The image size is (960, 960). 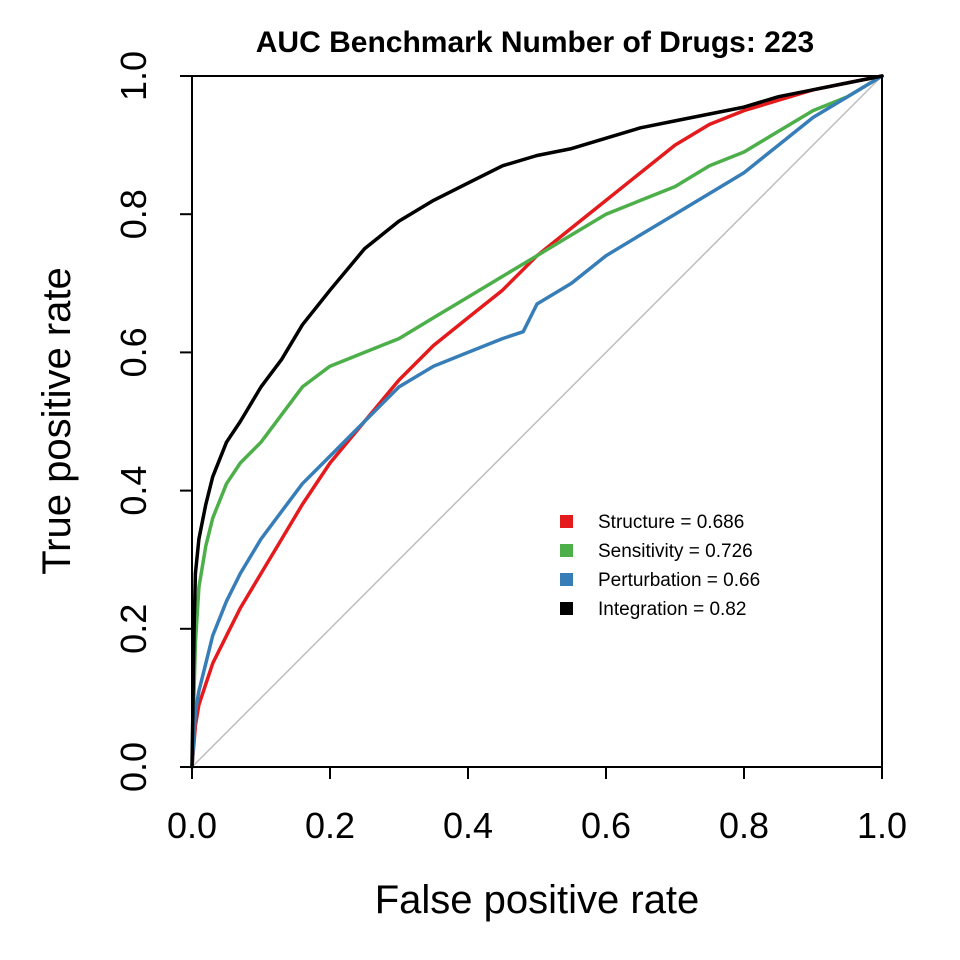 What do you see at coordinates (133, 629) in the screenshot?
I see `y-tick-label: 0.2` at bounding box center [133, 629].